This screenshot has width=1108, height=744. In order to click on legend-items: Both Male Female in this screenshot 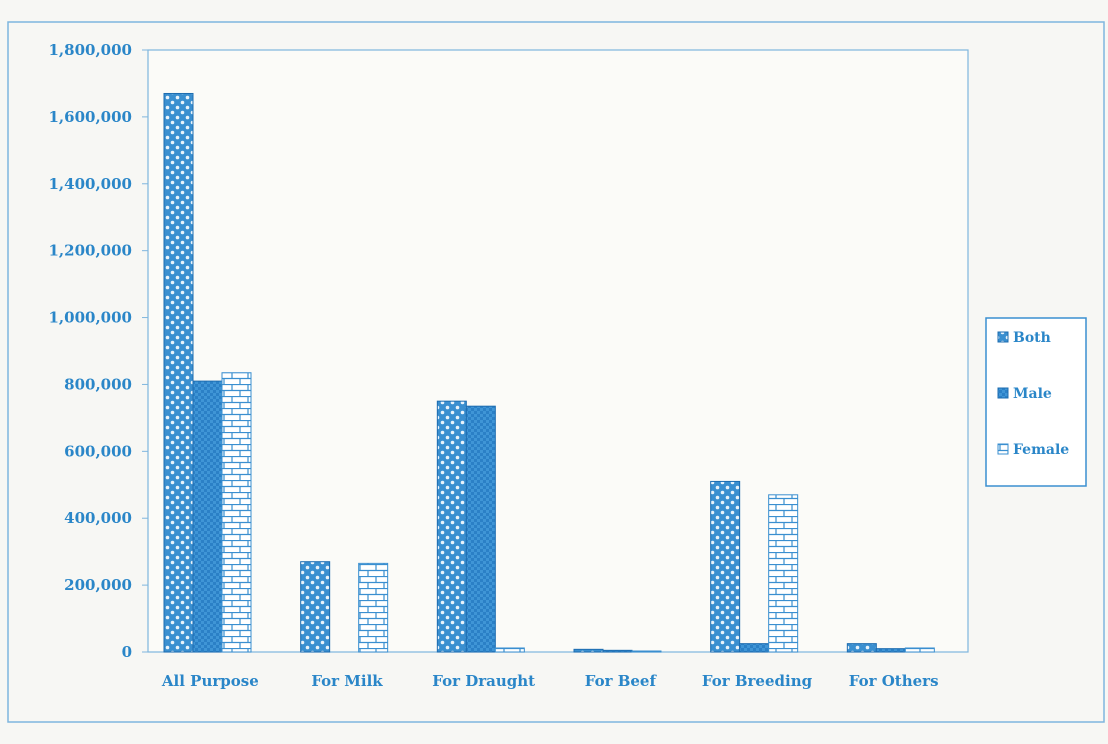, I will do `click(1033, 394)`.